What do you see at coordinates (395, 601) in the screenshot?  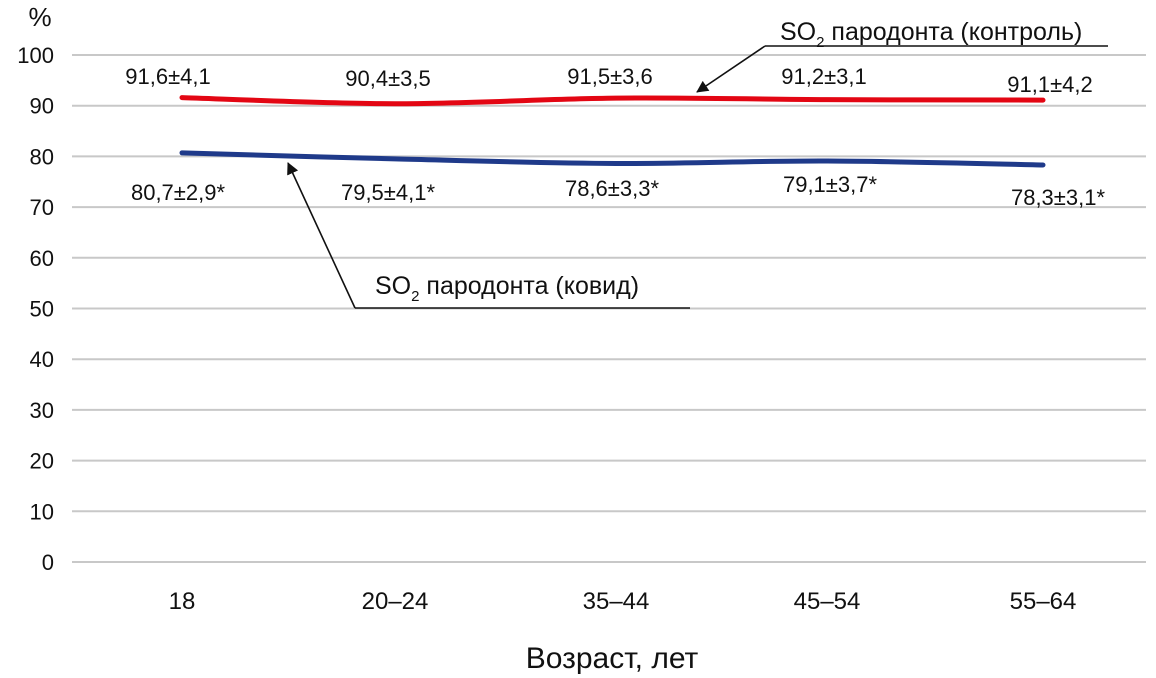 I see `x-tick-1: 20–24` at bounding box center [395, 601].